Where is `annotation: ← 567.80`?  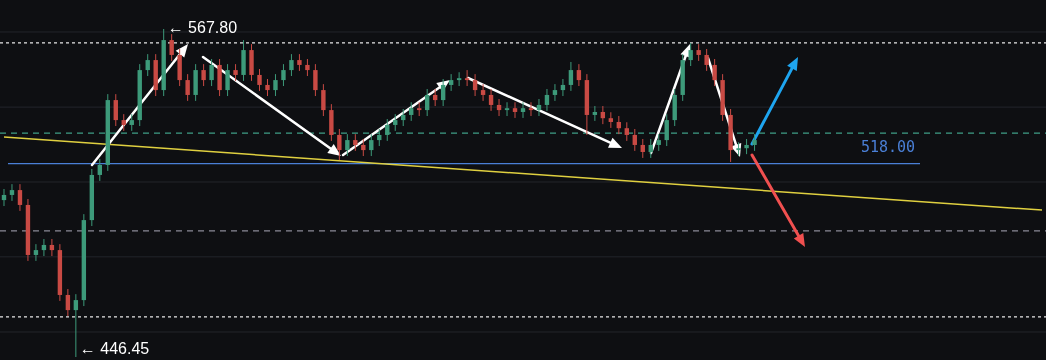
annotation: ← 567.80 is located at coordinates (202, 28).